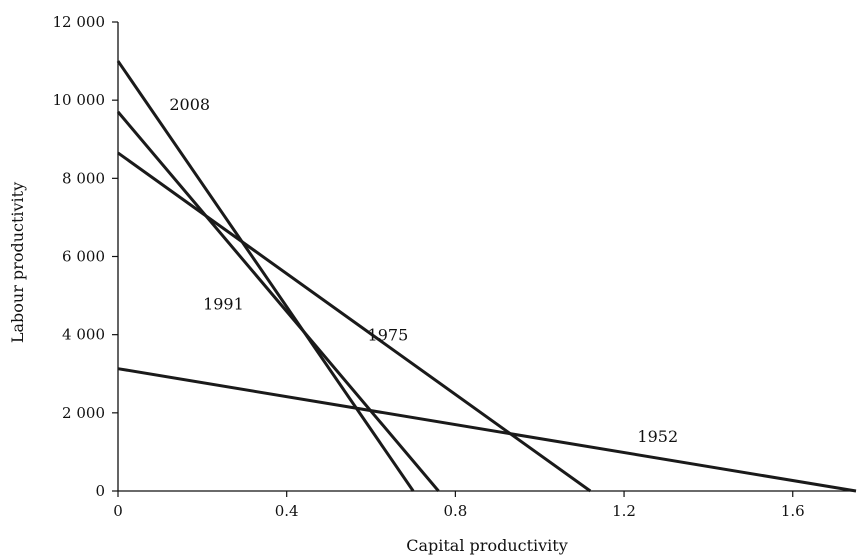  What do you see at coordinates (79, 22) in the screenshot?
I see `y-tick-label: 12 000` at bounding box center [79, 22].